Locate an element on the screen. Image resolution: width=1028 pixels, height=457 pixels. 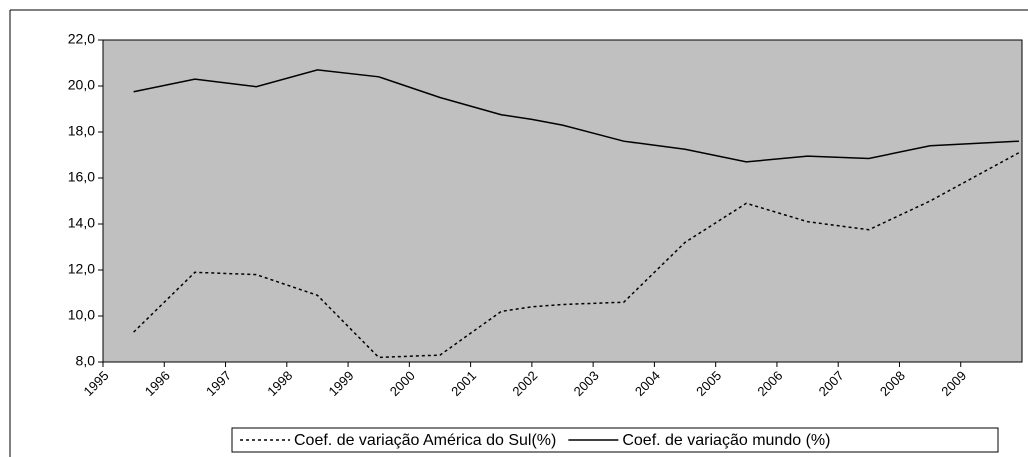
x-tick-label: 2003 is located at coordinates (586, 383).